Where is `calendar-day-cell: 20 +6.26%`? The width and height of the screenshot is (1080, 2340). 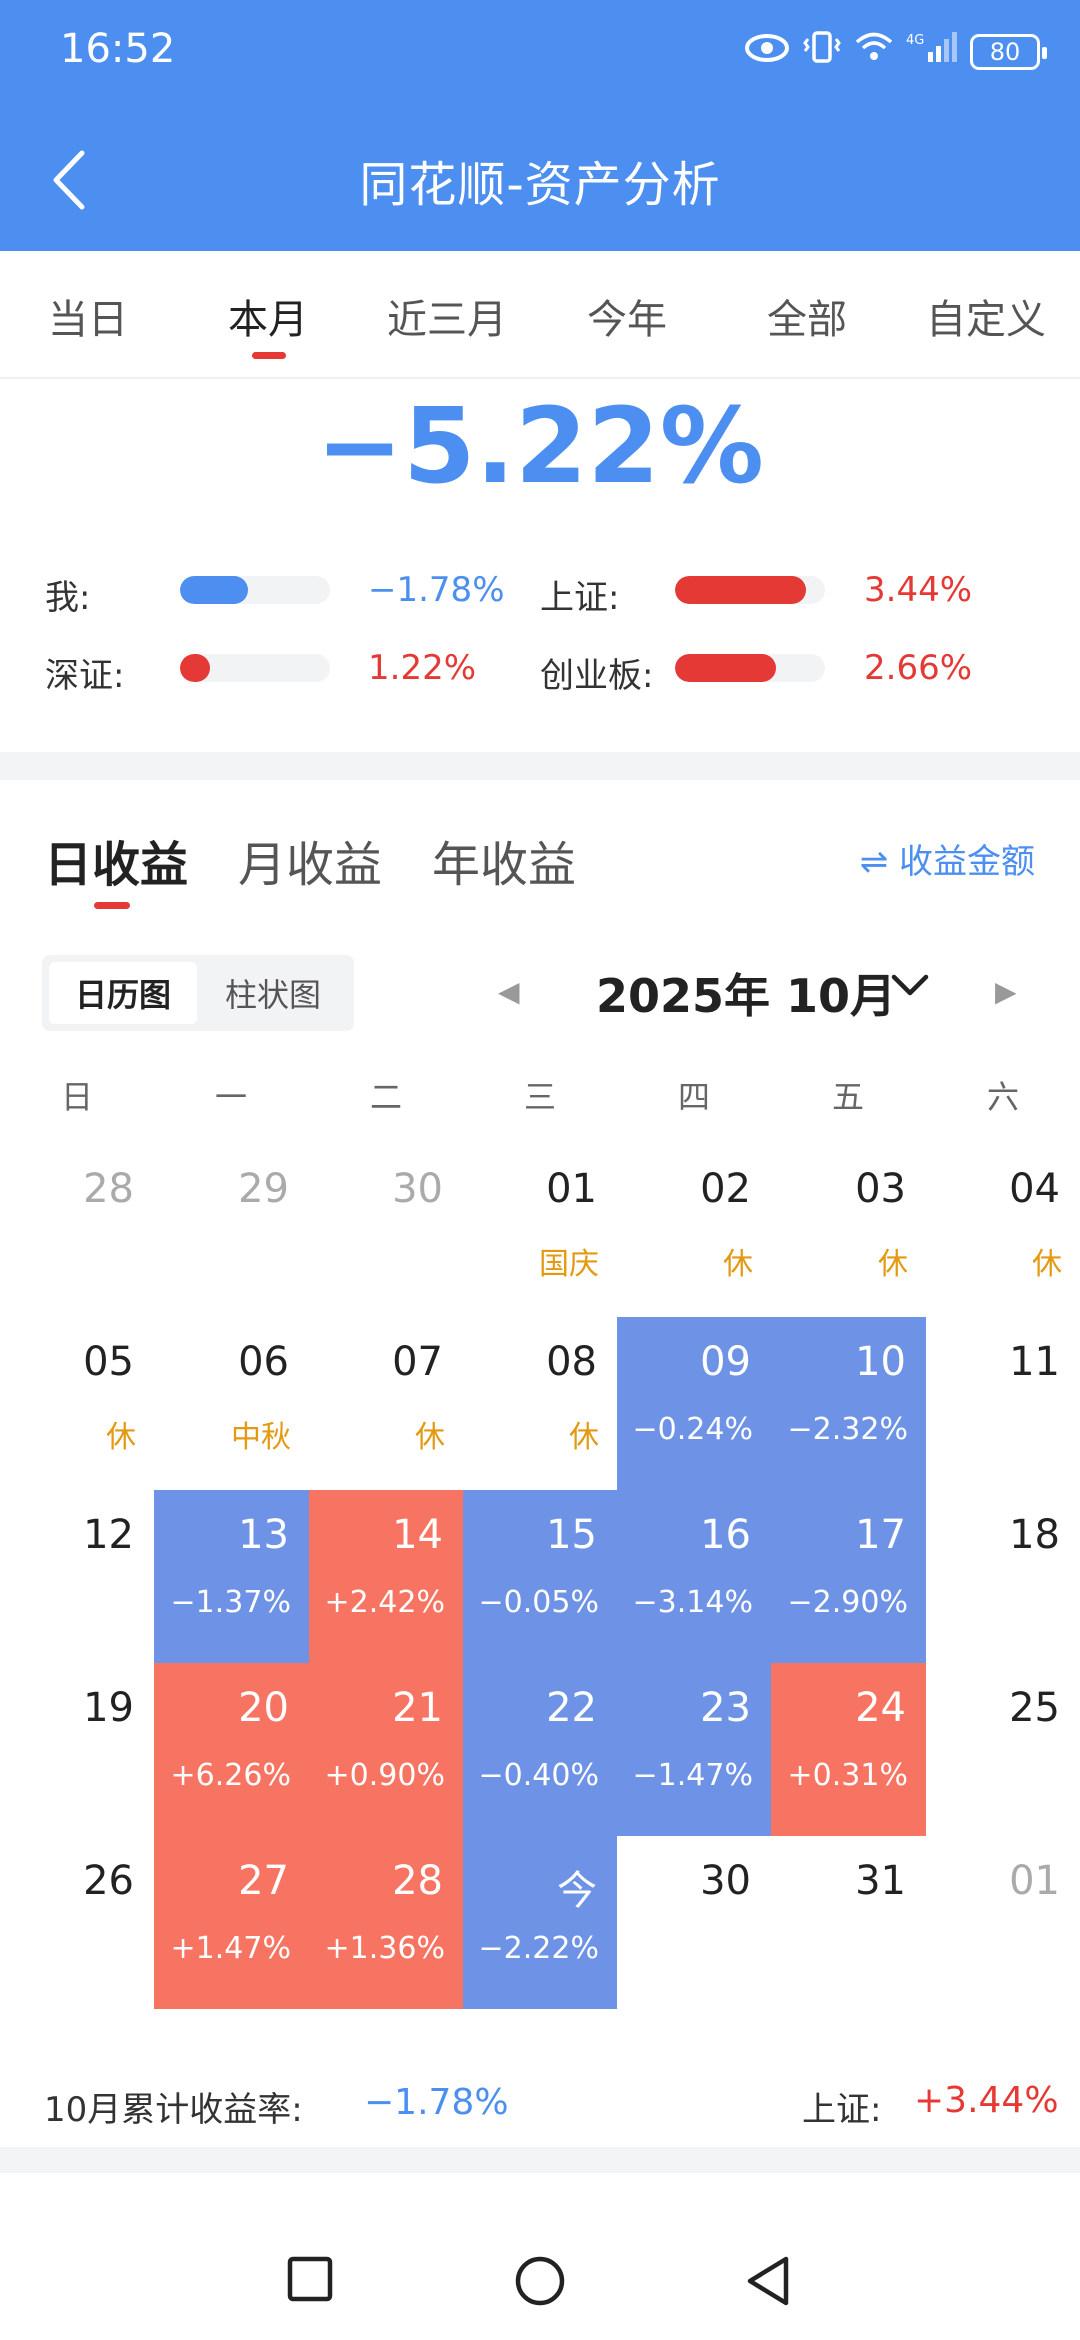 calendar-day-cell: 20 +6.26% is located at coordinates (231, 1749).